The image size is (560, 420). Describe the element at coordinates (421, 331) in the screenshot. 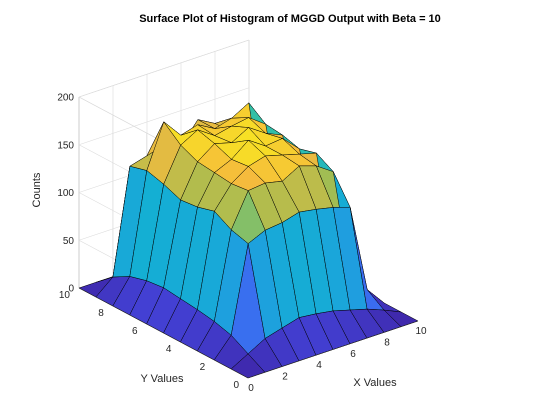

I see `x-tick-label: 10` at that location.